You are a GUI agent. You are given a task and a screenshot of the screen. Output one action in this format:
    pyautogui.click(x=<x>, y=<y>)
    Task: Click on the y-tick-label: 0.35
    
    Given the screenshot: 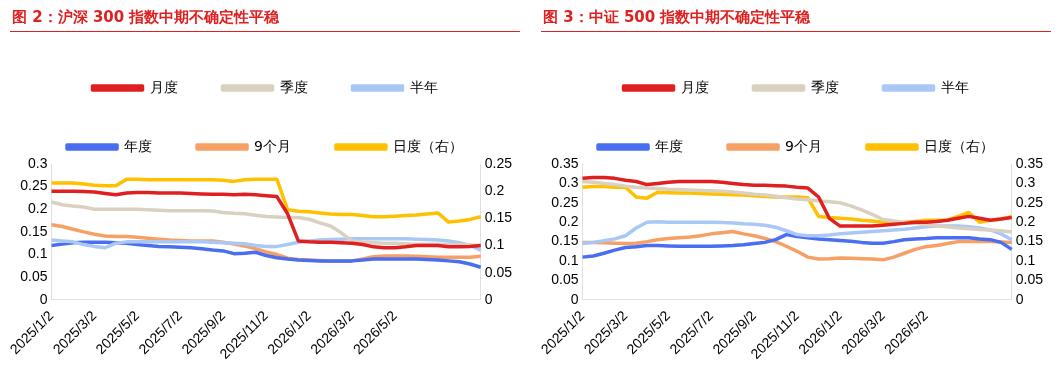 What is the action you would take?
    pyautogui.click(x=565, y=162)
    